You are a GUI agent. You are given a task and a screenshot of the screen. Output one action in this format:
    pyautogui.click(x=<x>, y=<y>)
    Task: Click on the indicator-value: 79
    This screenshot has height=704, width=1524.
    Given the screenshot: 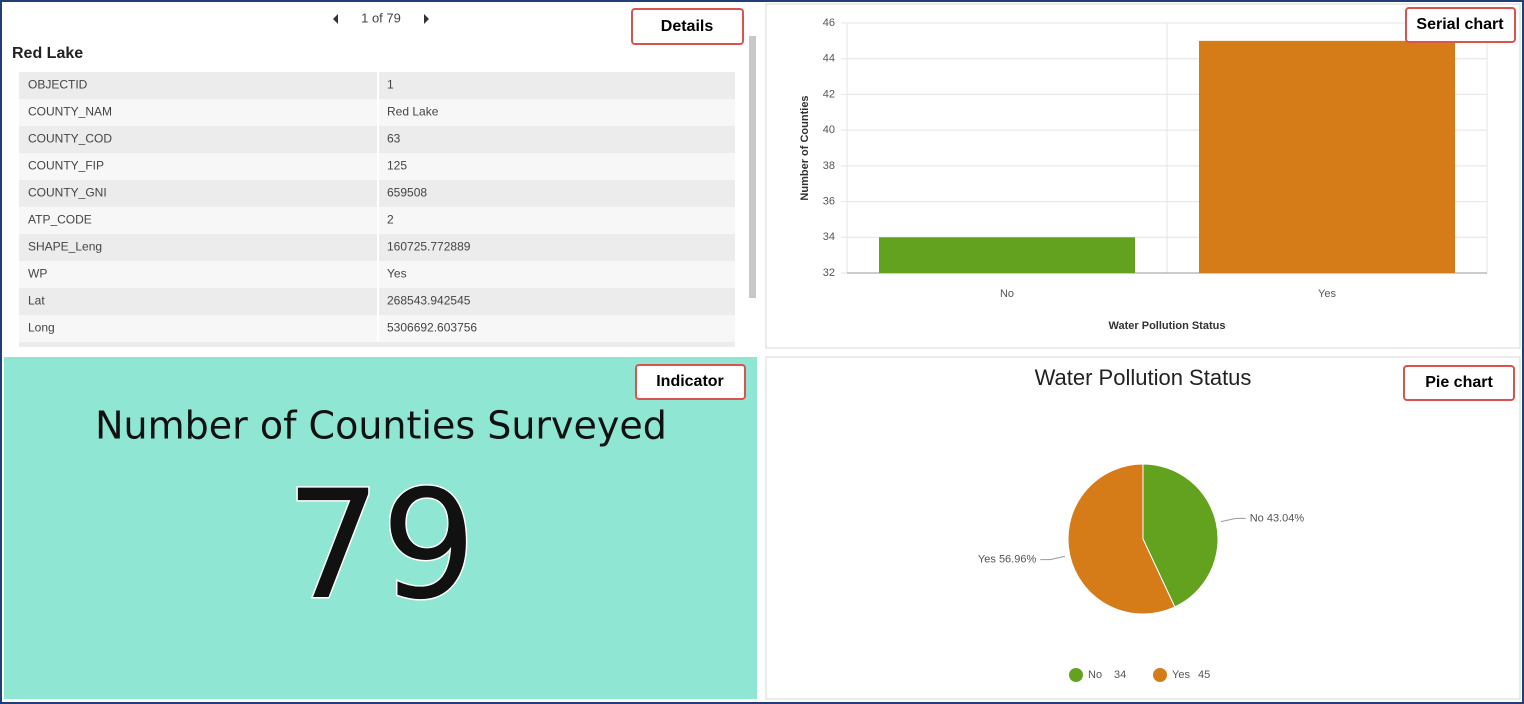 What is the action you would take?
    pyautogui.click(x=381, y=546)
    